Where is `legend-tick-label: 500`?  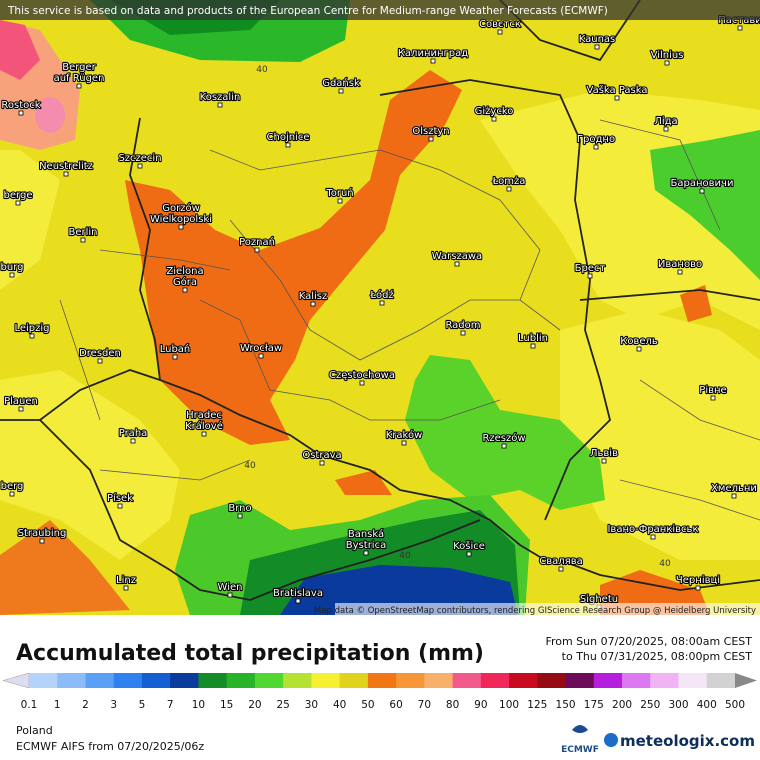
legend-tick-label: 500 is located at coordinates (735, 705).